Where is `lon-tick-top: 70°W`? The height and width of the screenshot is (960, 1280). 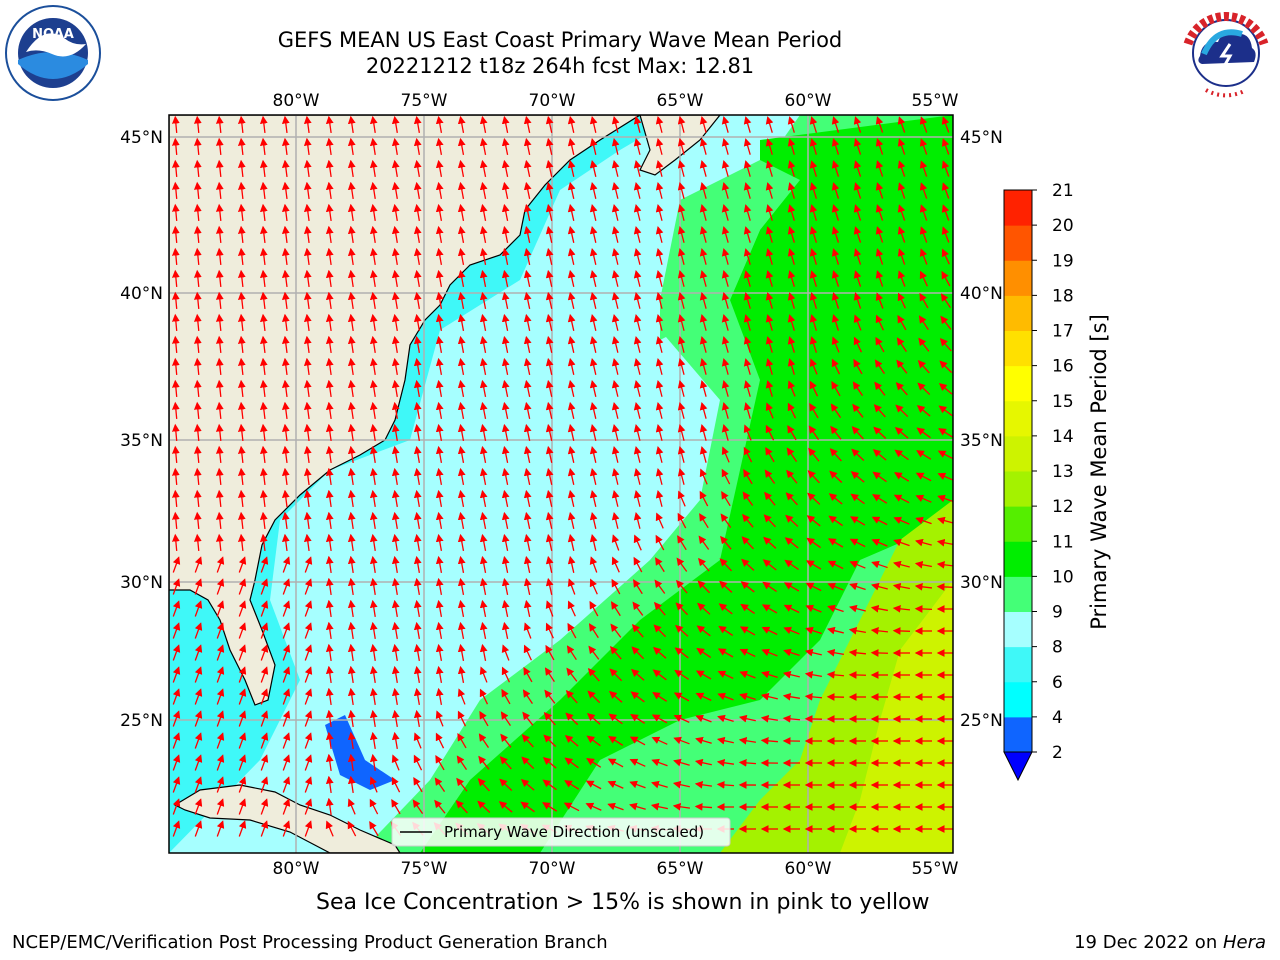 lon-tick-top: 70°W is located at coordinates (552, 101).